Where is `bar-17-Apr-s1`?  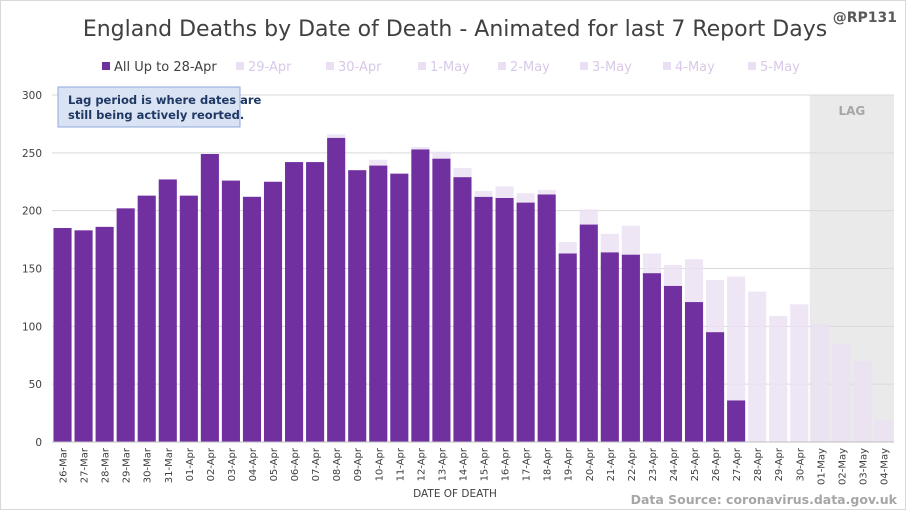
bar-17-Apr-s1 is located at coordinates (525, 198).